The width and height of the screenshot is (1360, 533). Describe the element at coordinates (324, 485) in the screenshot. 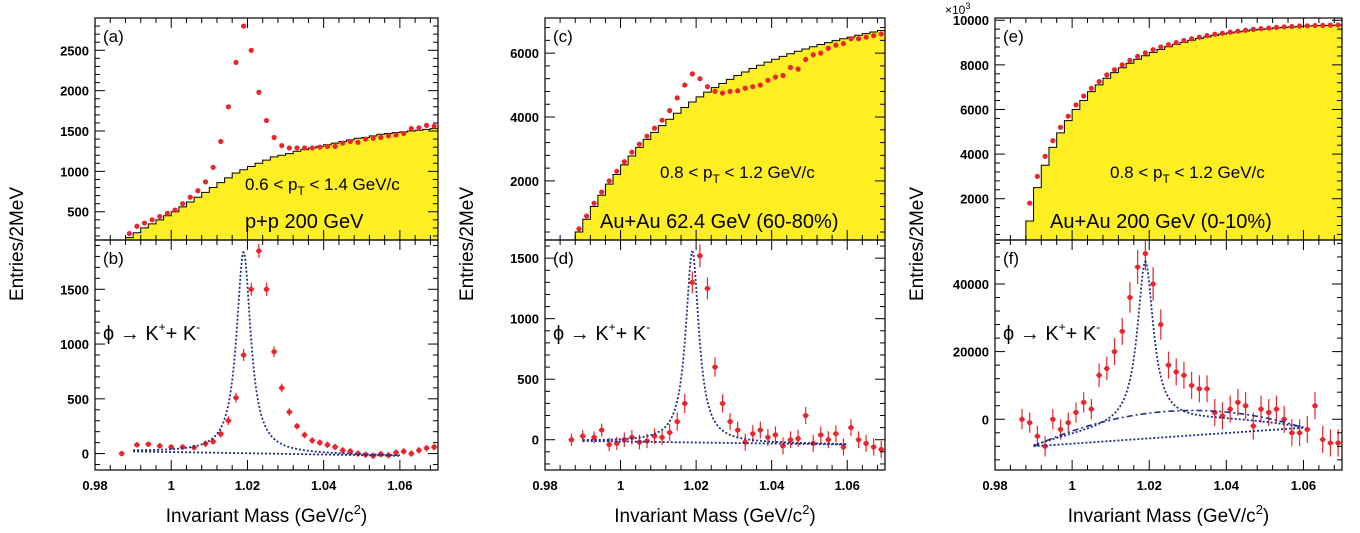

I see `x-tick-label: 1.04` at that location.